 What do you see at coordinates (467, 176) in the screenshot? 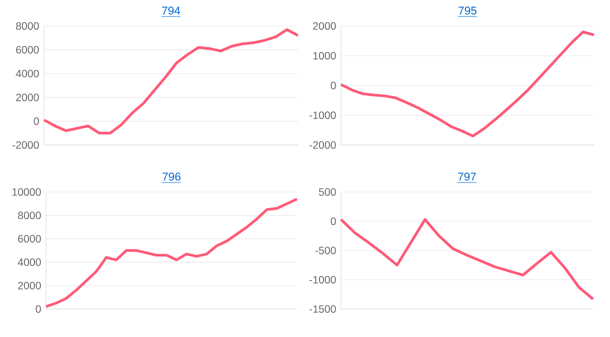
I see `chart-title: 797` at bounding box center [467, 176].